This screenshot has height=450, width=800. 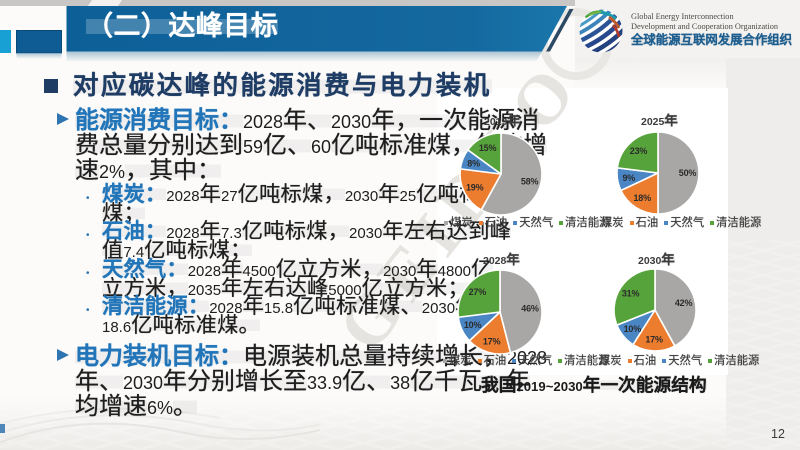 I want to click on svg-text: 9%, so click(x=628, y=178).